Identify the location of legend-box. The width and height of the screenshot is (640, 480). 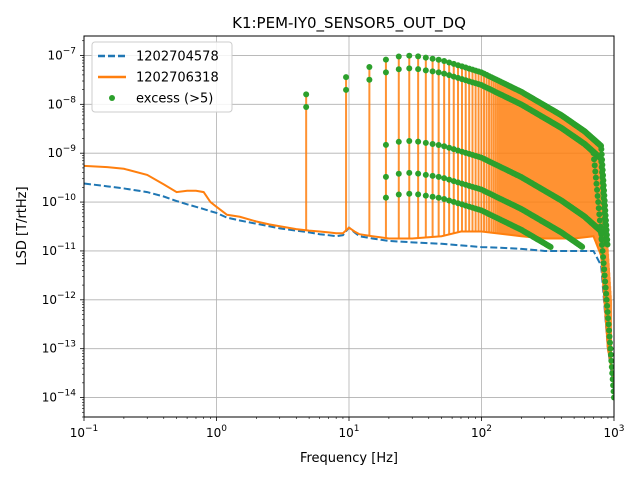
(162, 77).